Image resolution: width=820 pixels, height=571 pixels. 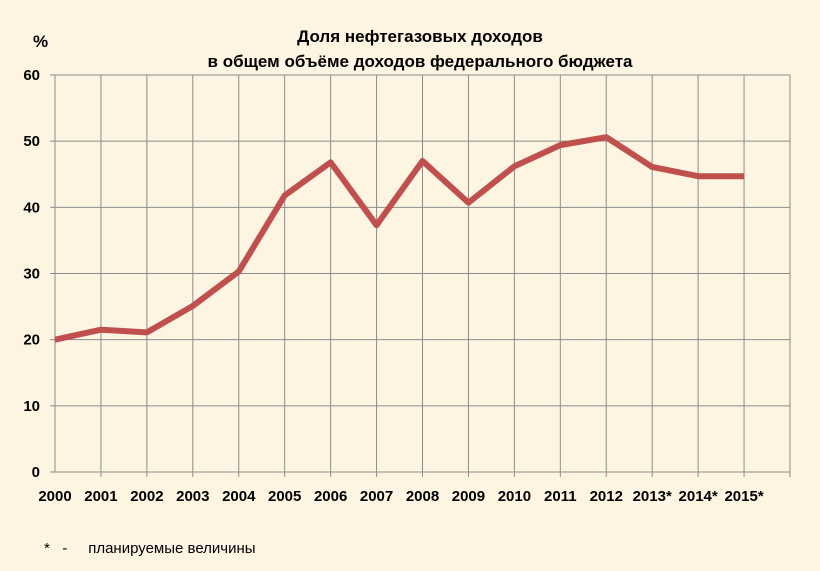 I want to click on x-tick-label: 2003, so click(x=192, y=496).